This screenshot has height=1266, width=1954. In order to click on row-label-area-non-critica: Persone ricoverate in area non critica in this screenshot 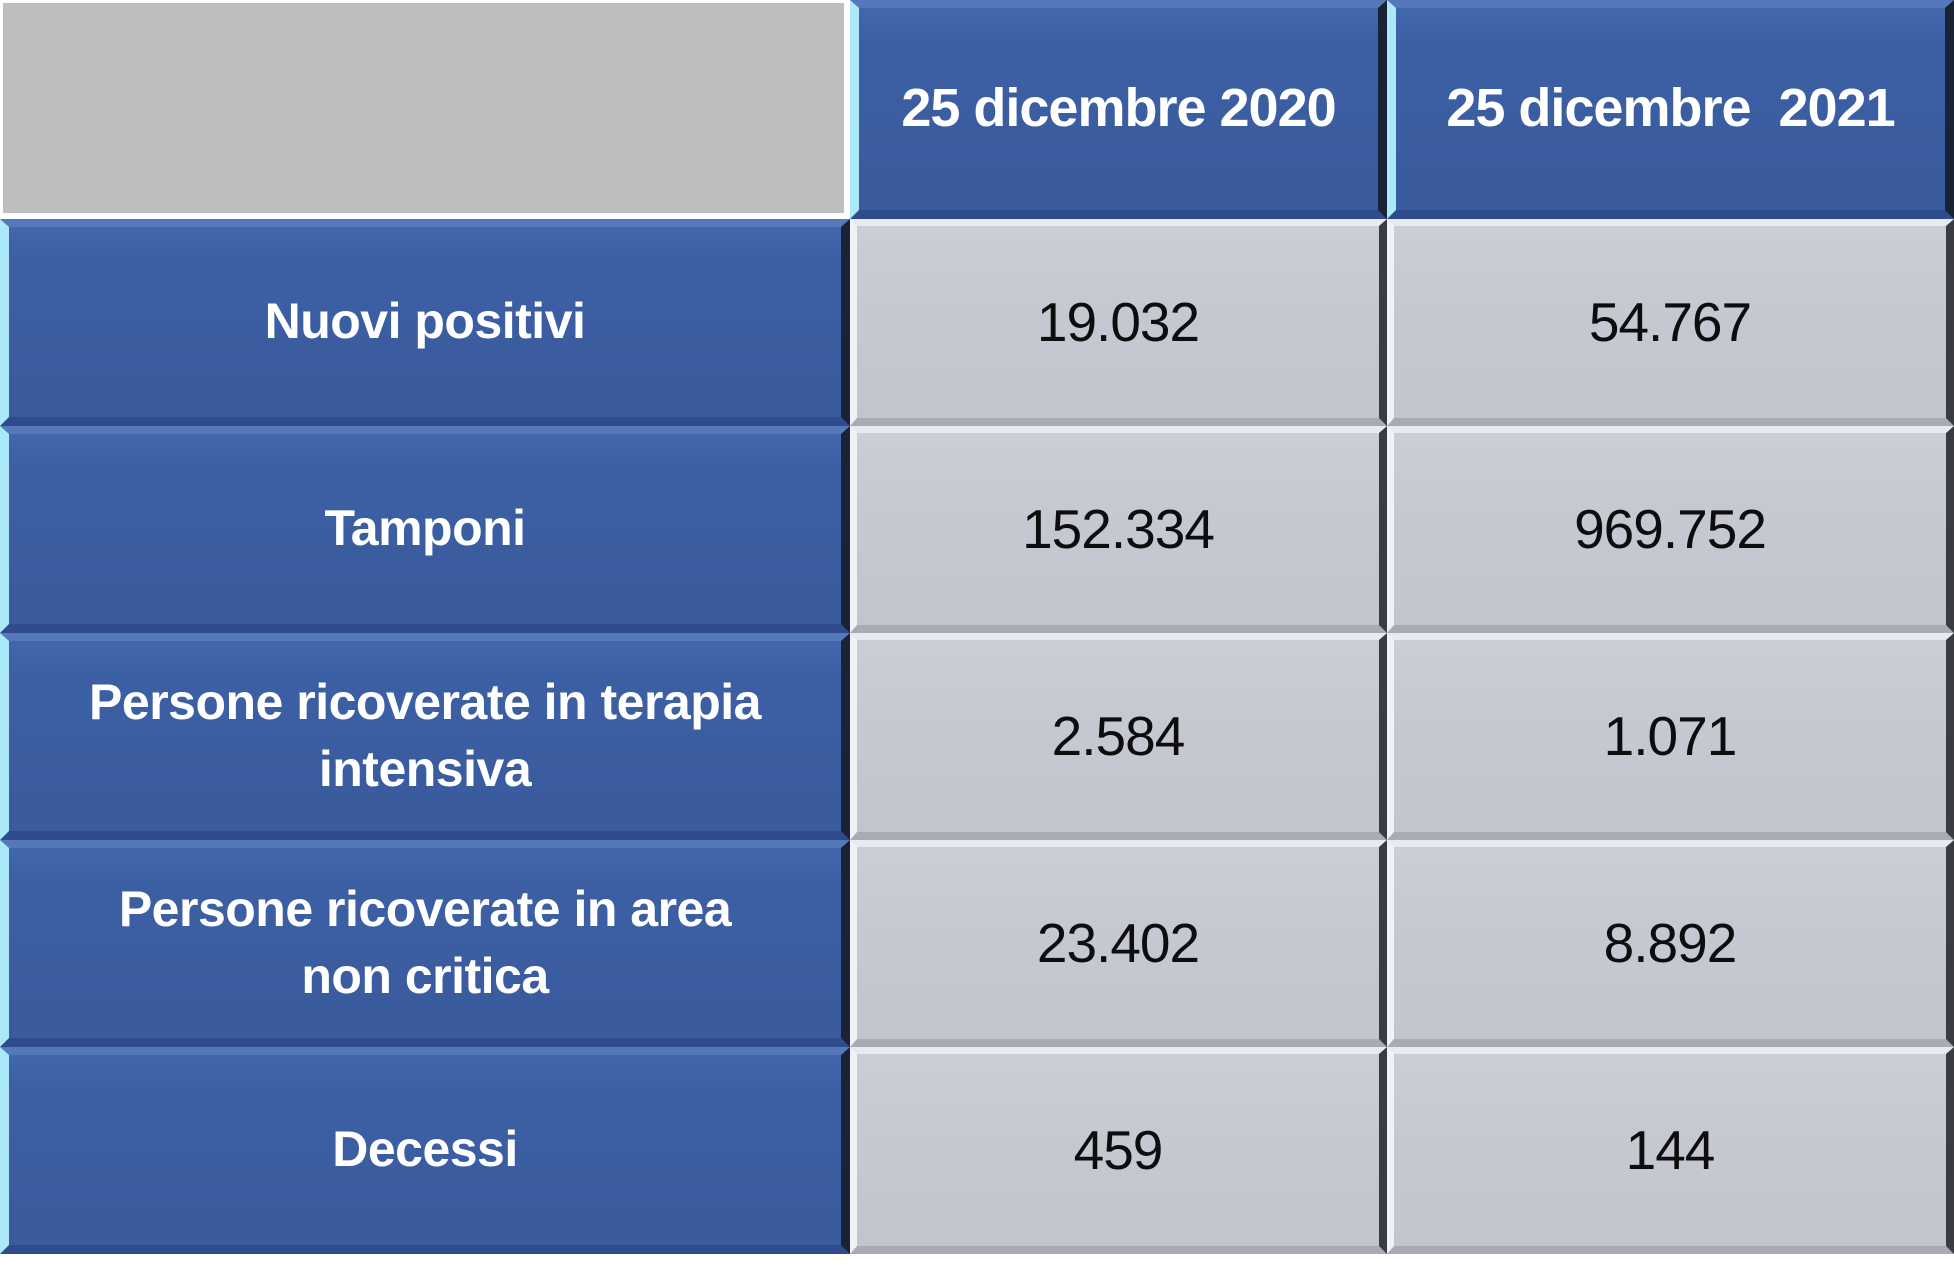, I will do `click(425, 943)`.